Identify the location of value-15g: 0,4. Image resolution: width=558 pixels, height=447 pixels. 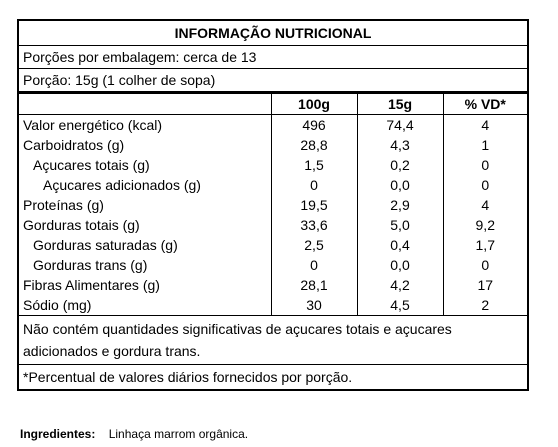
(399, 245).